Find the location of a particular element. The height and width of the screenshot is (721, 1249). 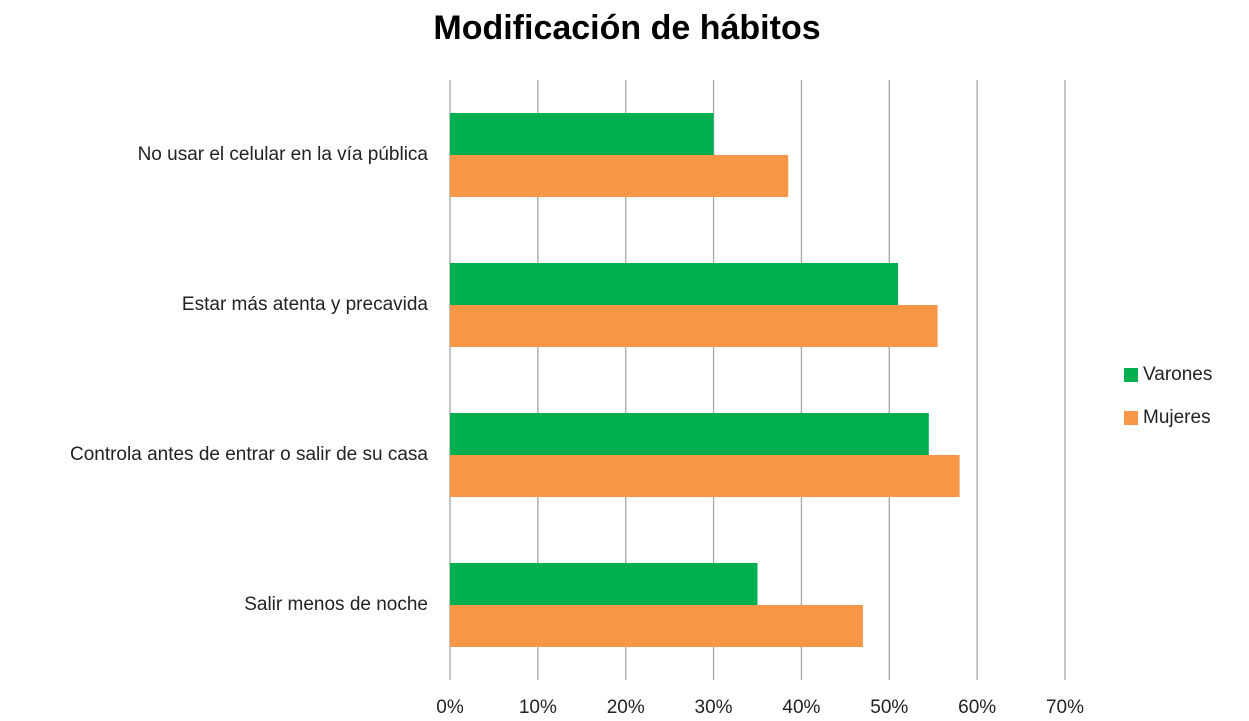

category-label: Salir menos de noche is located at coordinates (336, 604).